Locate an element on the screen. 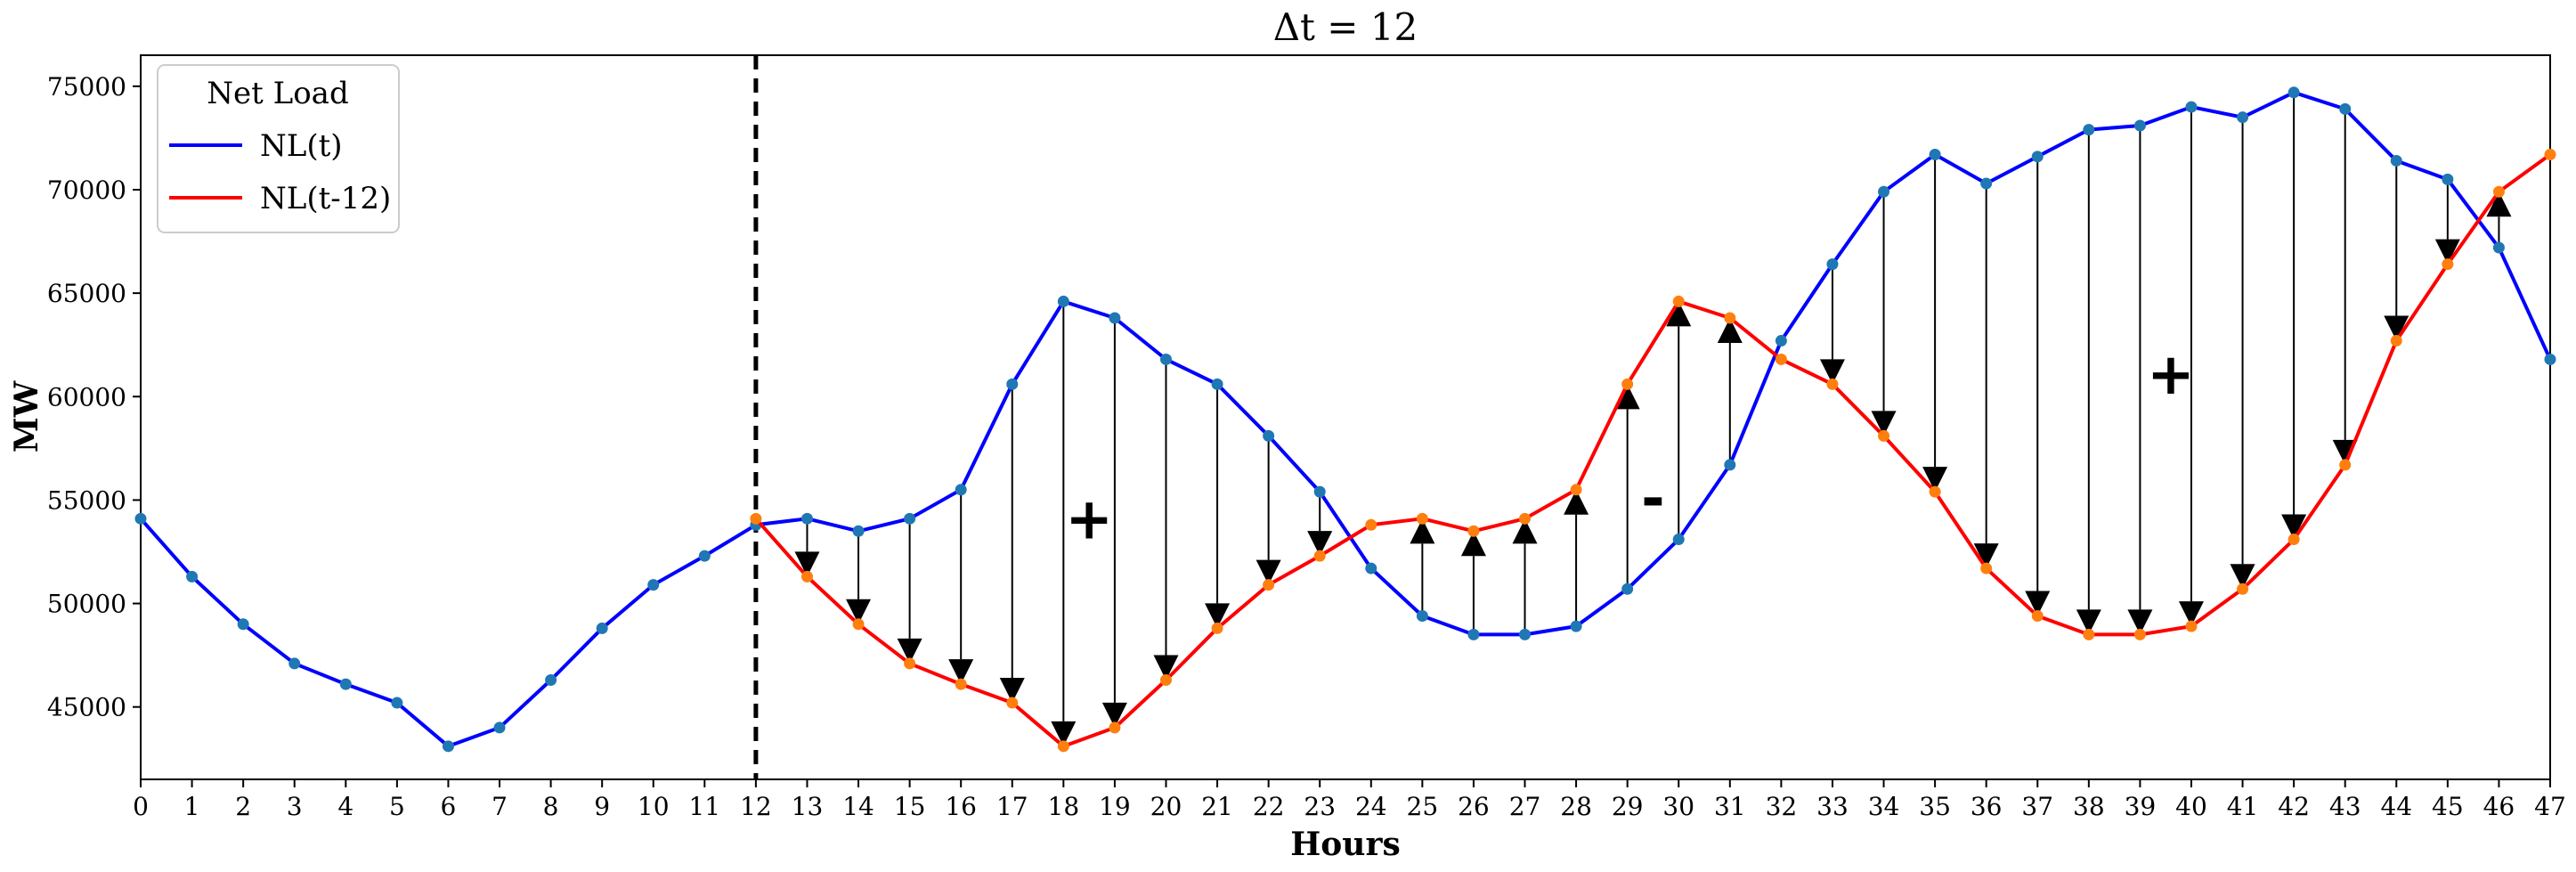 The width and height of the screenshot is (2576, 872). x-tick-label: 45 is located at coordinates (2448, 807).